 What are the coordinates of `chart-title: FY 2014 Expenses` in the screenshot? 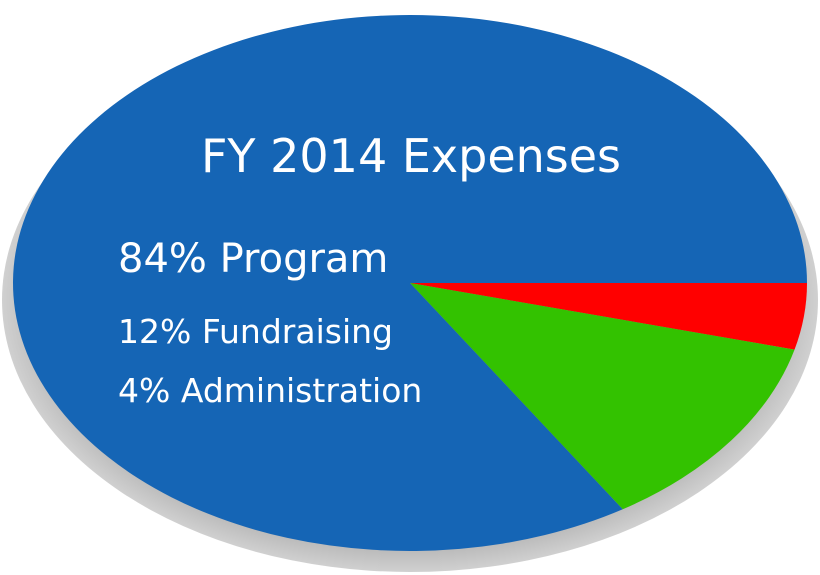 It's located at (411, 156).